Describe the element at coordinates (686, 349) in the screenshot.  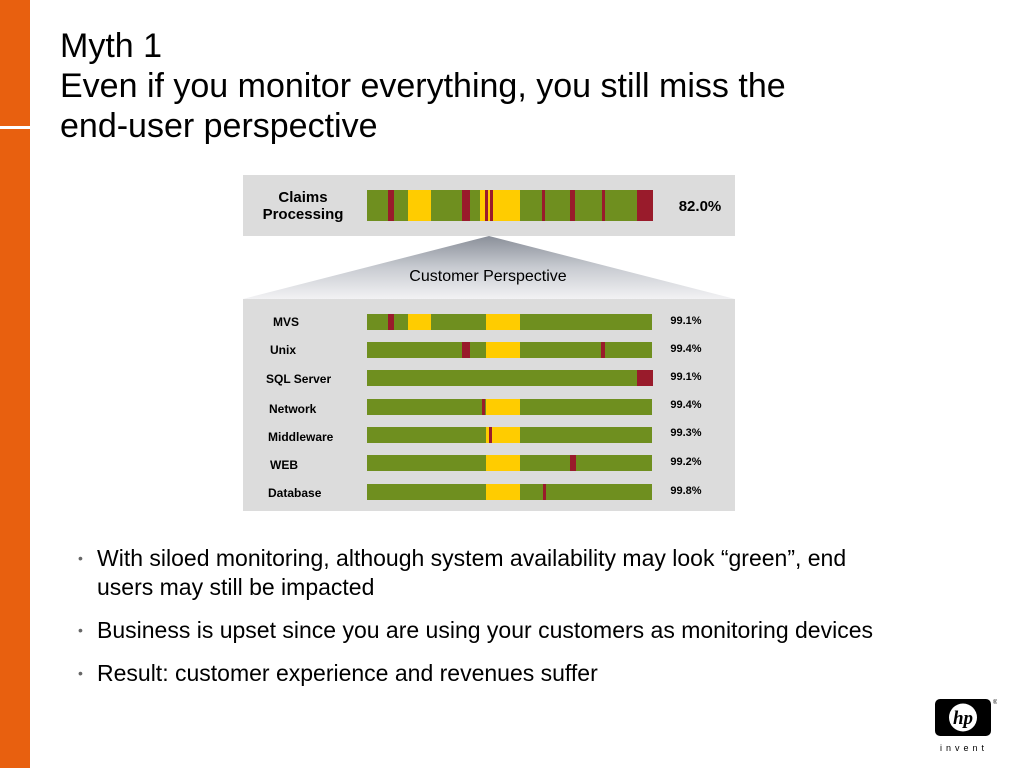
I see `row-percent-unix: 99.4%` at that location.